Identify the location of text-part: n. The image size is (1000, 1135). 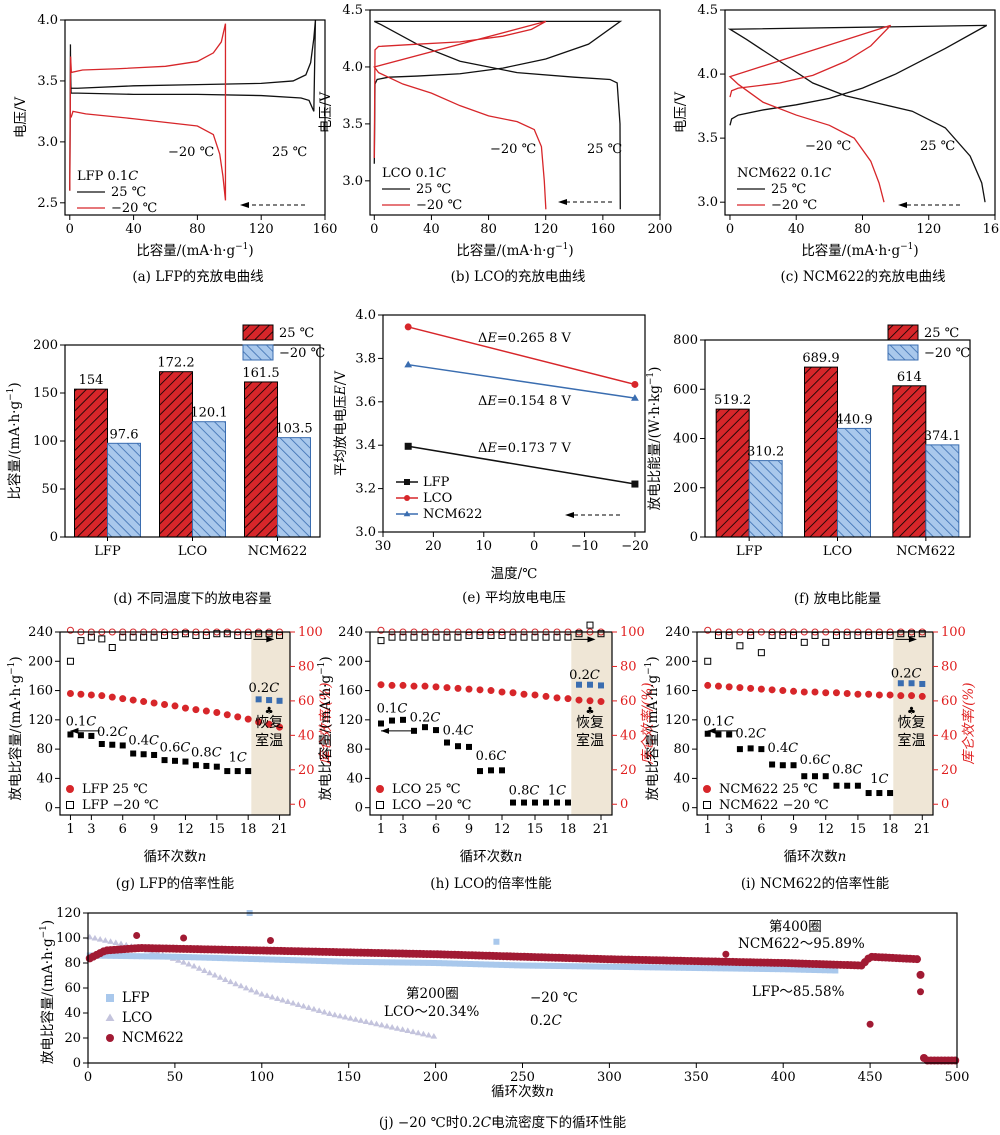
(549, 1092).